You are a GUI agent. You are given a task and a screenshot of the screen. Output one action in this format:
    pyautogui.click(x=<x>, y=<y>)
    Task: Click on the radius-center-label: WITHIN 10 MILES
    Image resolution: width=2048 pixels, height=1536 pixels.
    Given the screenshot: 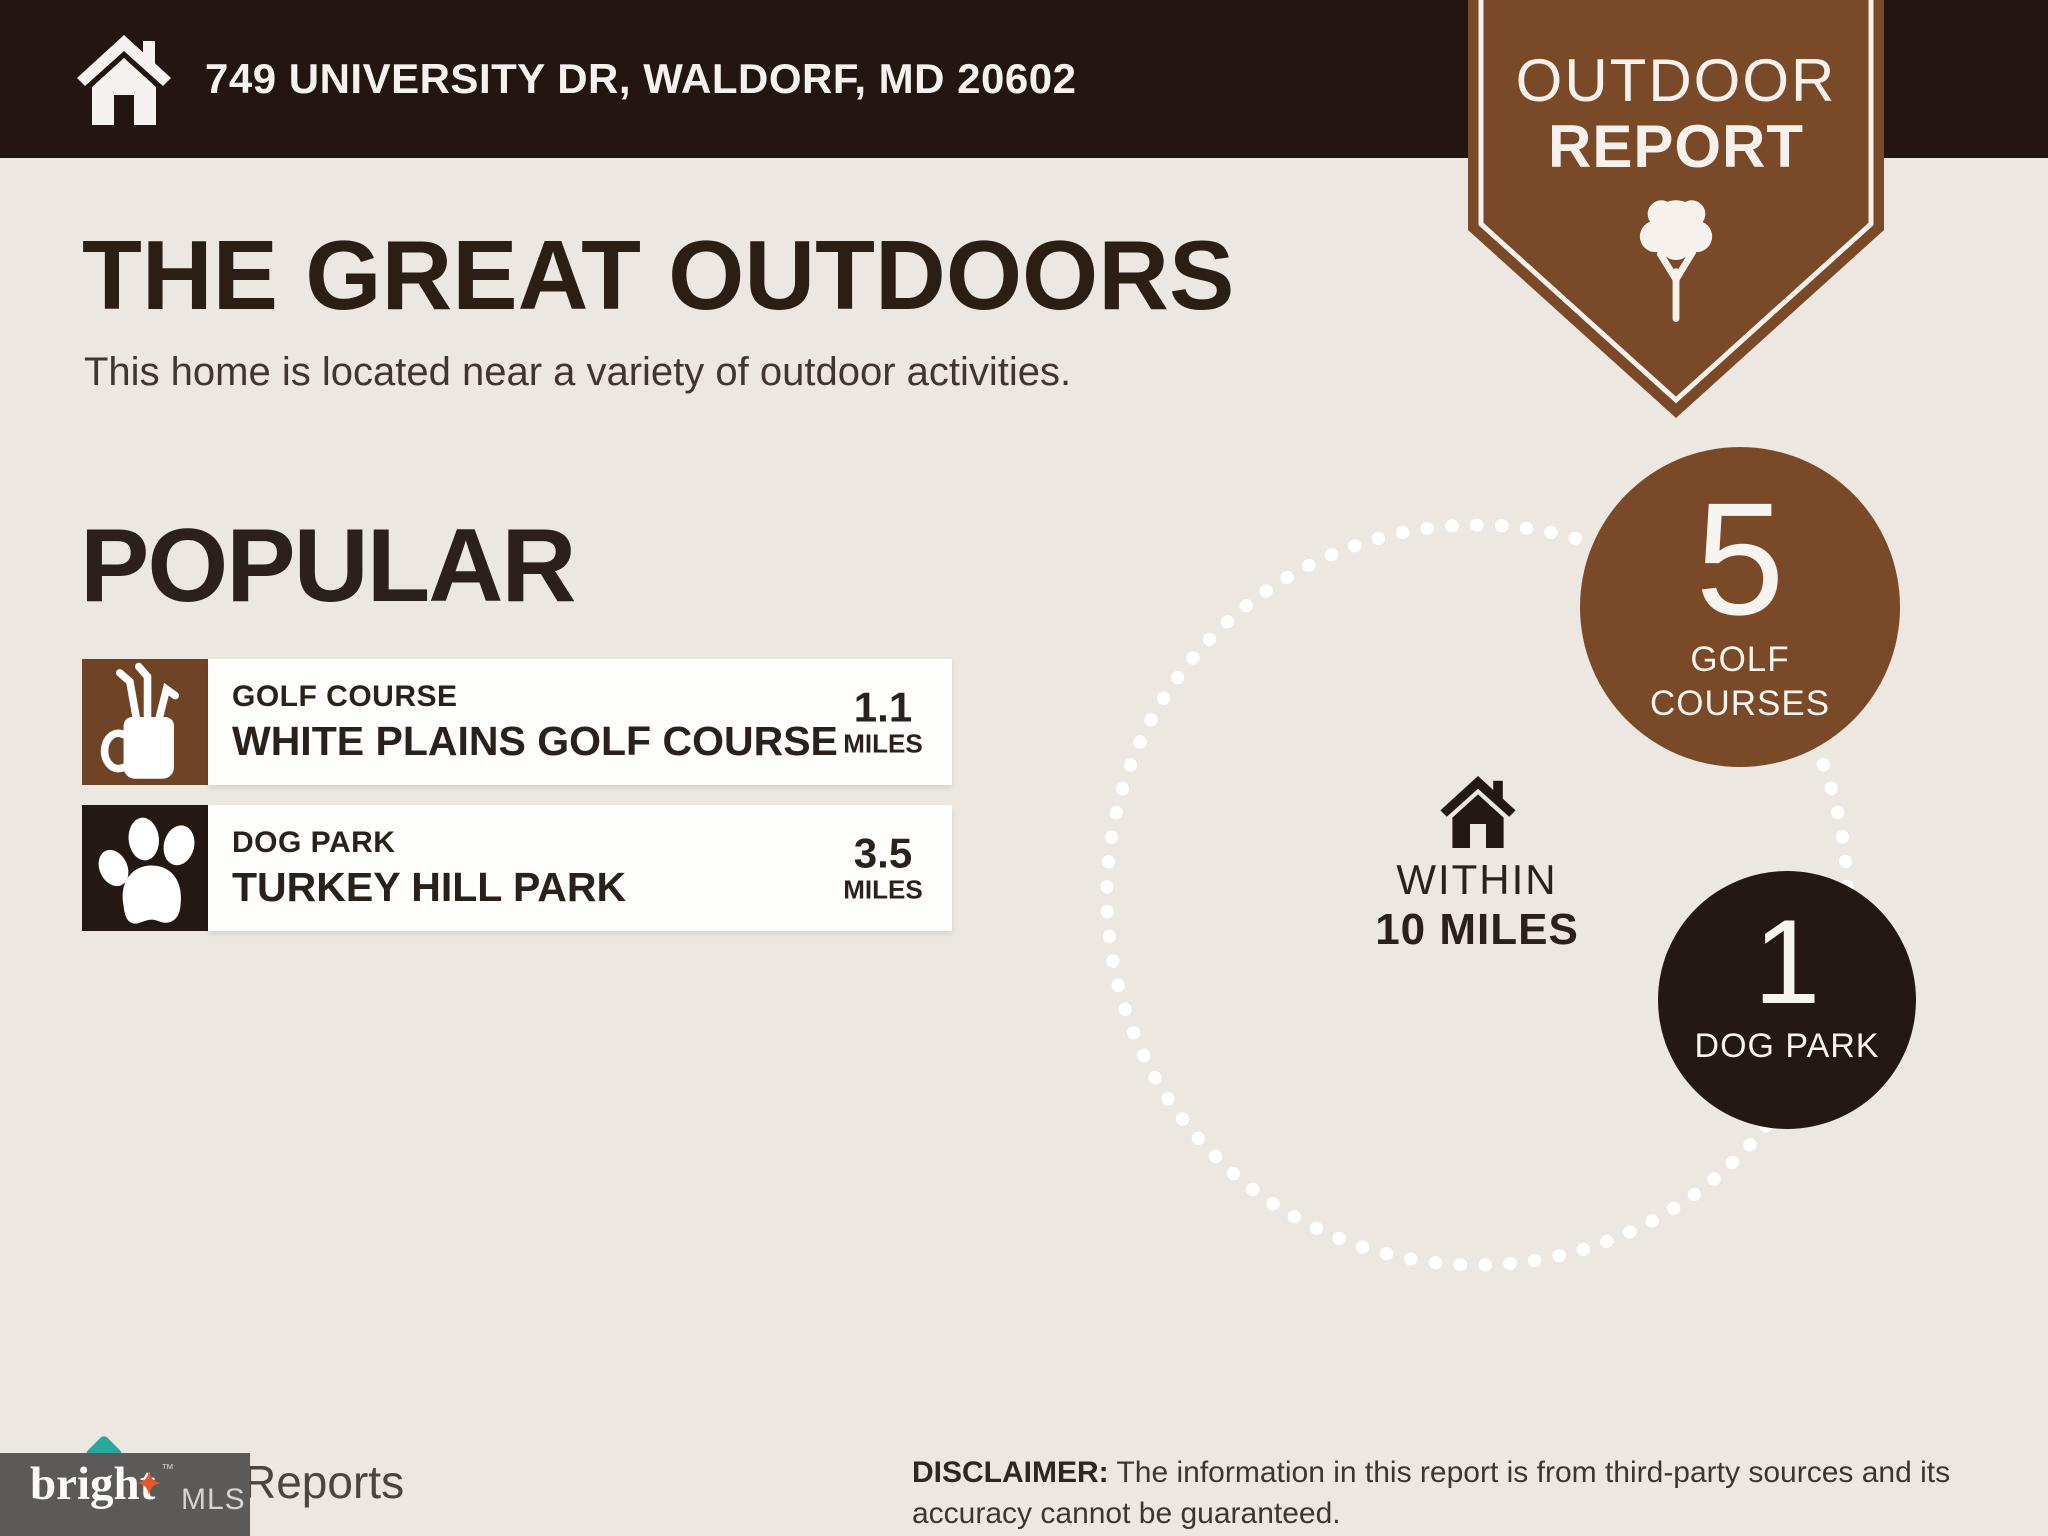 What is the action you would take?
    pyautogui.click(x=1477, y=905)
    